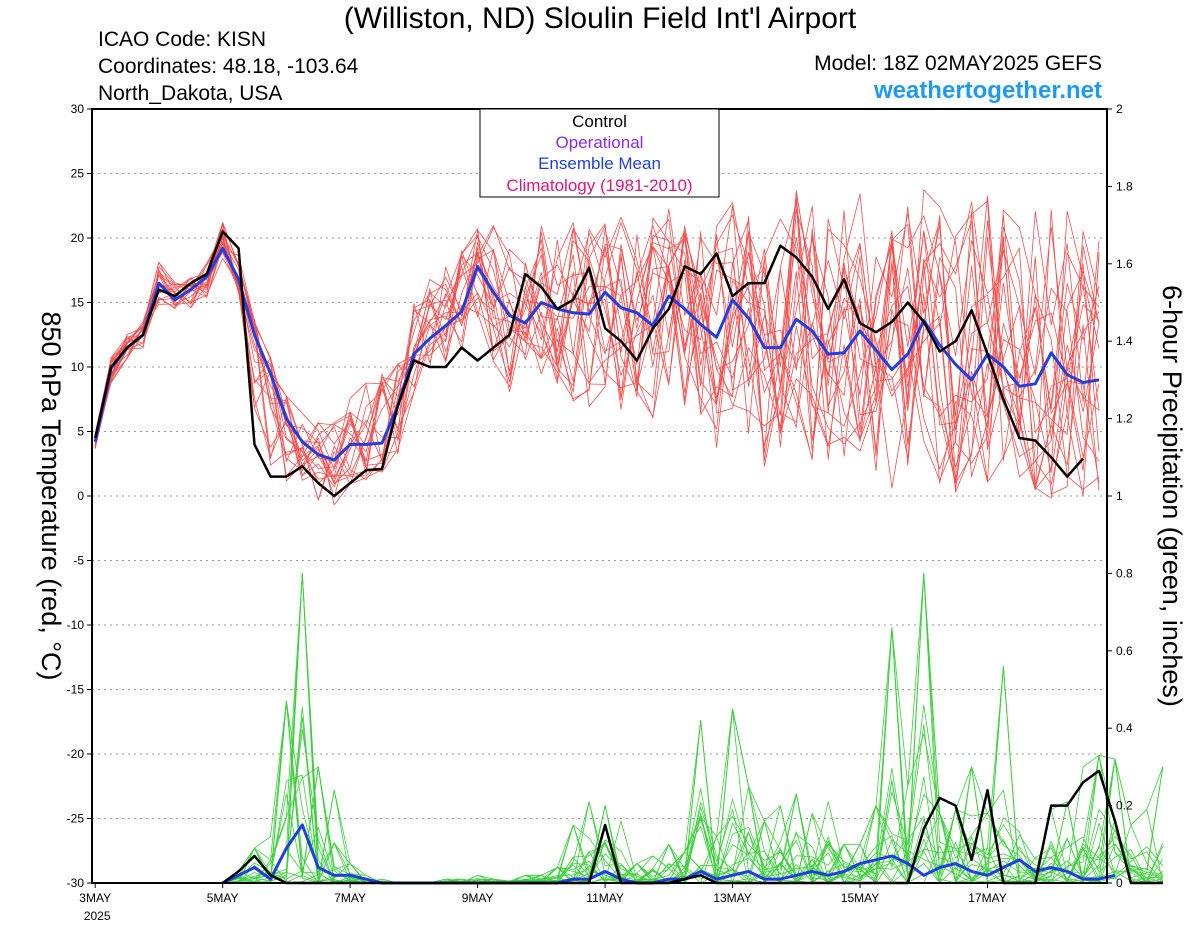  What do you see at coordinates (182, 39) in the screenshot?
I see `icao-code: ICAO Code: KISN` at bounding box center [182, 39].